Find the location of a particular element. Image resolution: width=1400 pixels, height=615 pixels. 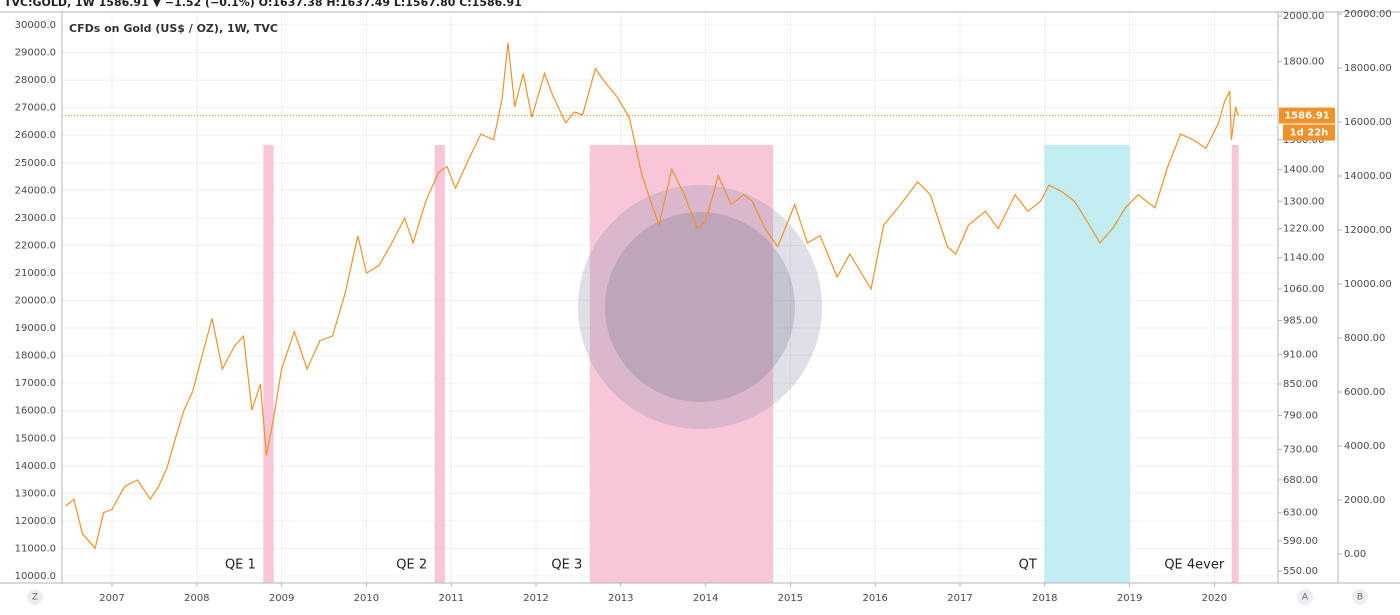

axis-button-label: Z is located at coordinates (35, 598).